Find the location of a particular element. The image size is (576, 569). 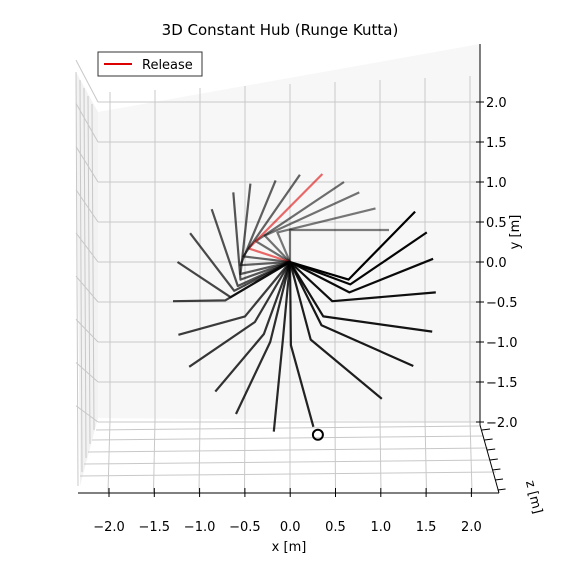

y-tick-label: 1.5 is located at coordinates (496, 143).